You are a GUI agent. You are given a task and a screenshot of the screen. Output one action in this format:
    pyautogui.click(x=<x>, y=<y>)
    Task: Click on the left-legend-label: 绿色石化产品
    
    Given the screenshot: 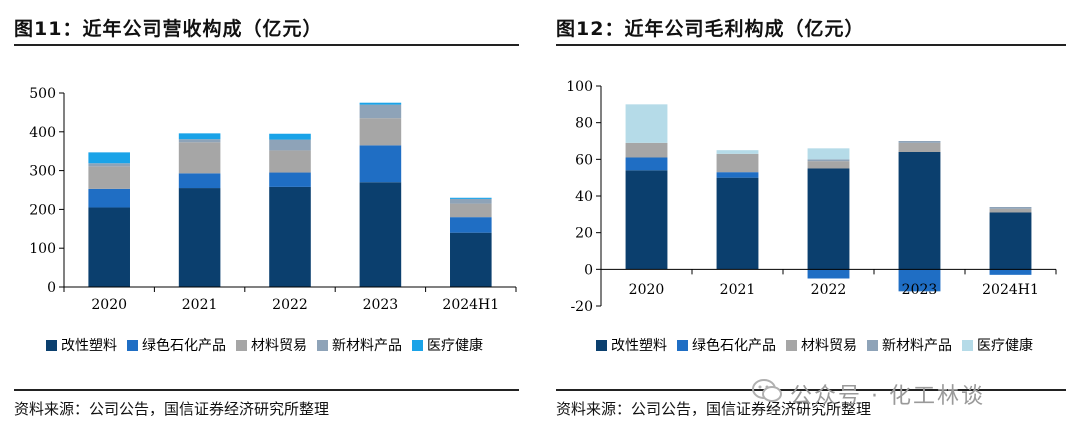 What is the action you would take?
    pyautogui.click(x=184, y=345)
    